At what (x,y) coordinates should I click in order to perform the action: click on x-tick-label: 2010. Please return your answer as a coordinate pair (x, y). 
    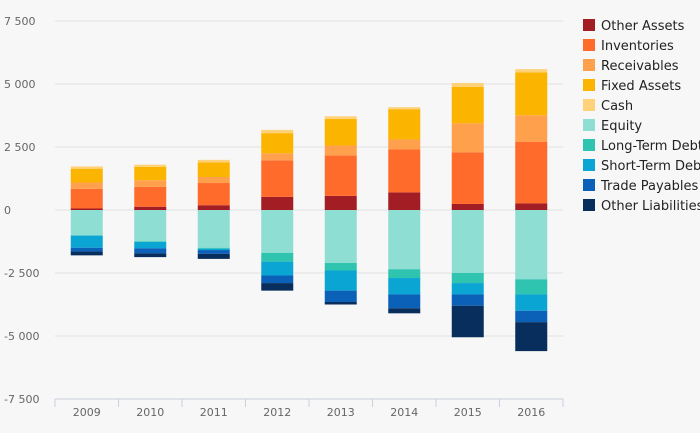
    Looking at the image, I should click on (150, 412).